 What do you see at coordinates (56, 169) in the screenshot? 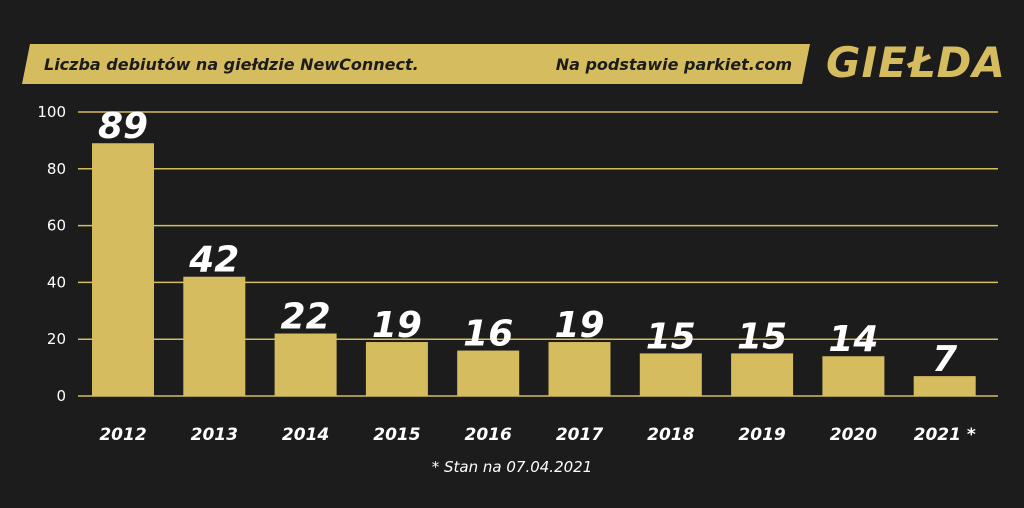
I see `y-tick-label: 80` at bounding box center [56, 169].